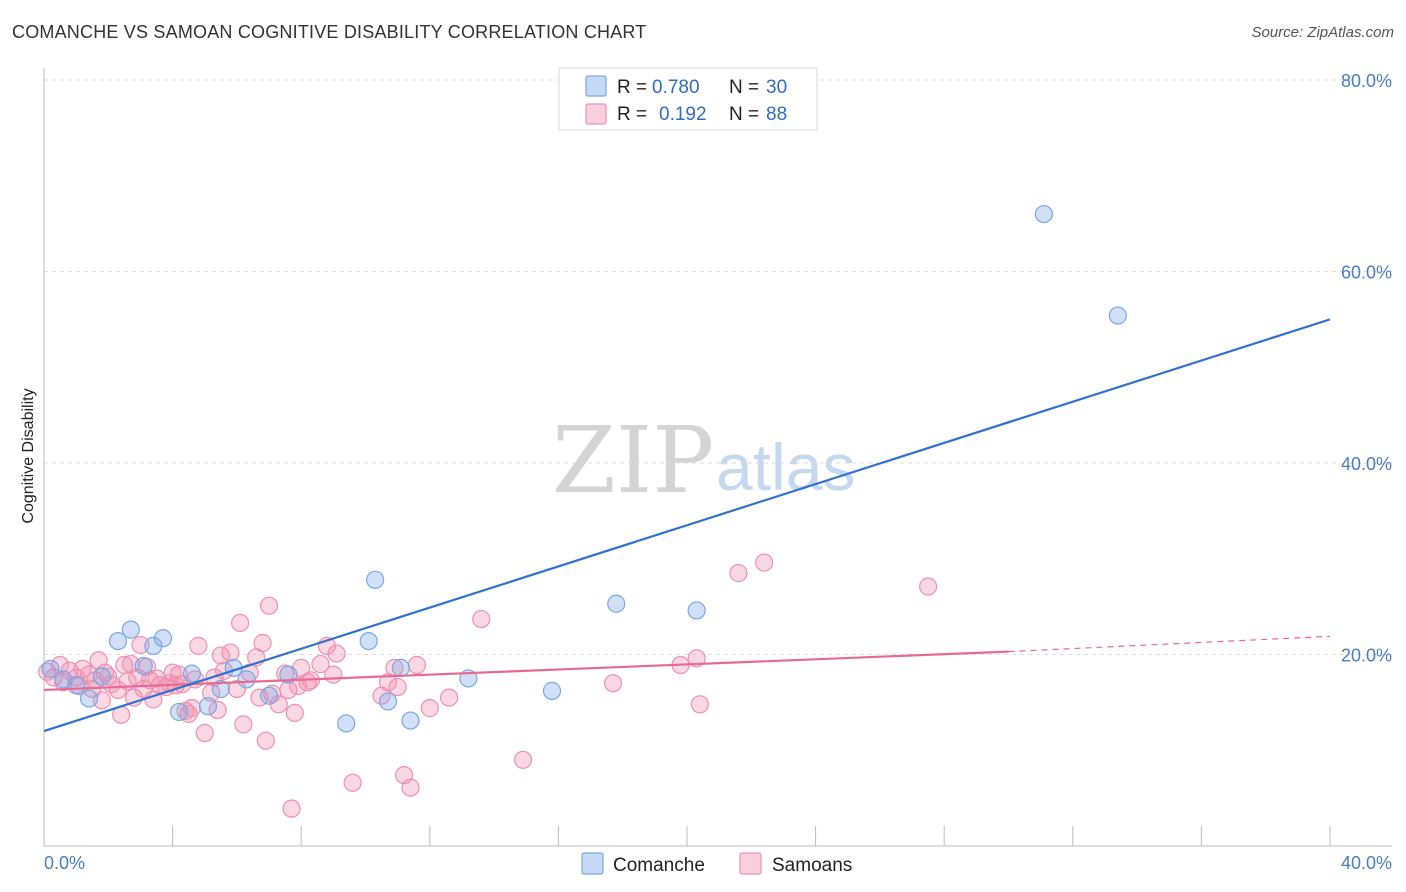  What do you see at coordinates (1366, 273) in the screenshot?
I see `y-tick-label-60: 60.0%` at bounding box center [1366, 273].